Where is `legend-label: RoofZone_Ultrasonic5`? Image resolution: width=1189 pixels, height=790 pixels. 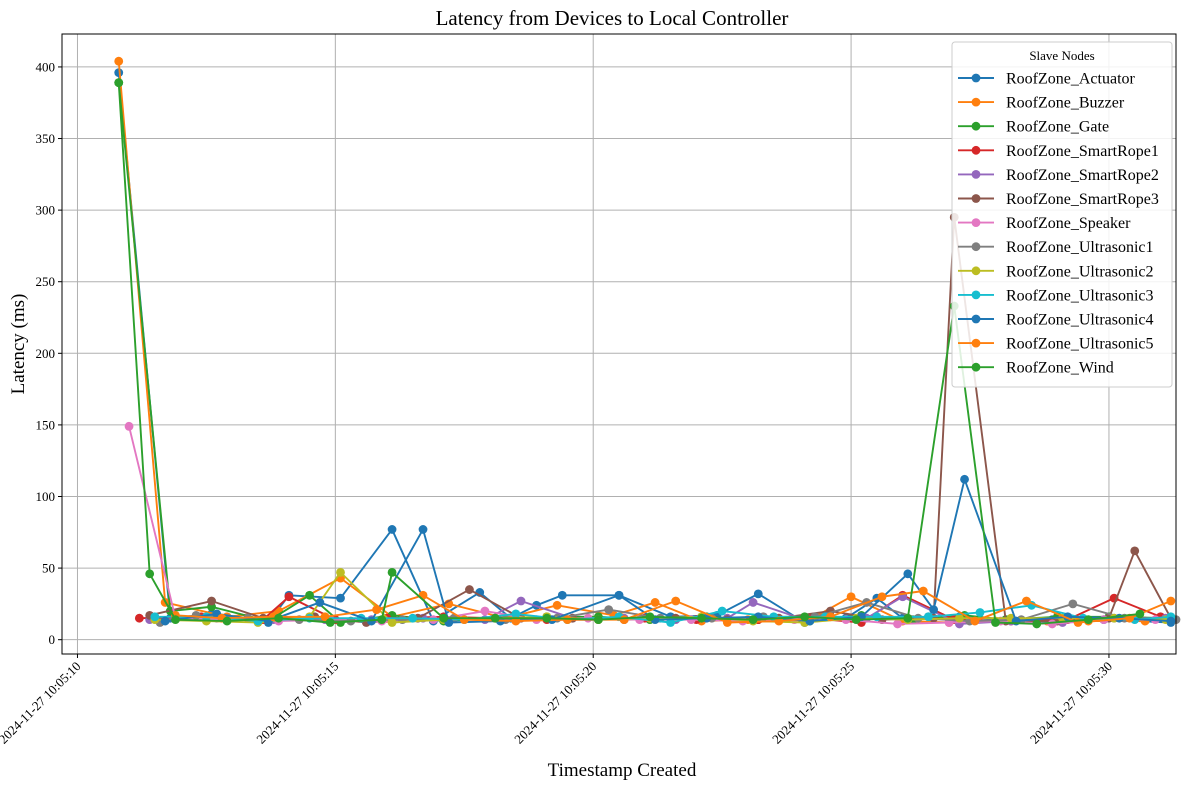
legend-label: RoofZone_Ultrasonic5 is located at coordinates (1080, 344).